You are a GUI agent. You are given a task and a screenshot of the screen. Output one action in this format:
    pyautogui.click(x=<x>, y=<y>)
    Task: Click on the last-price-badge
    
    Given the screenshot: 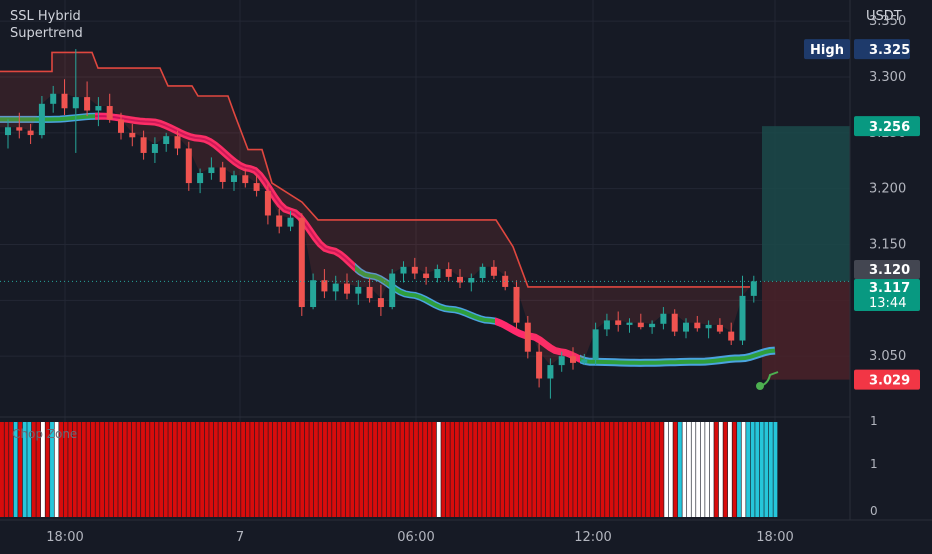 What is the action you would take?
    pyautogui.click(x=887, y=295)
    